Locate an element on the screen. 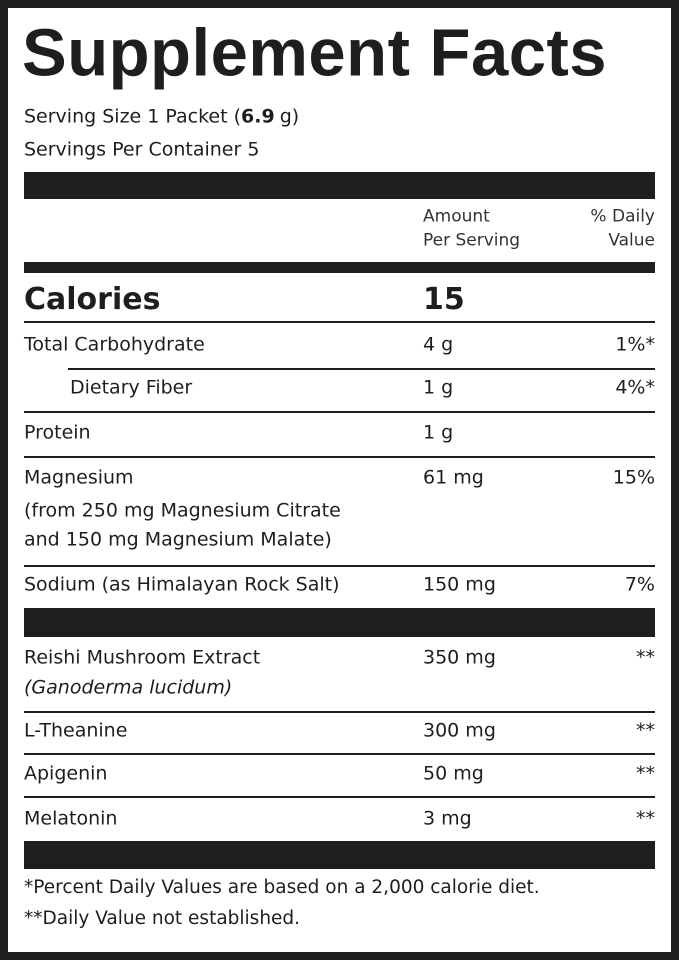 Image resolution: width=679 pixels, height=960 pixels. ingredient-name: Reishi Mushroom Extract is located at coordinates (142, 657).